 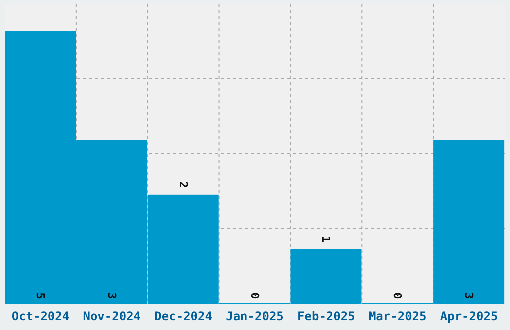 I want to click on x-tick-label: Mar-2025, so click(x=397, y=317).